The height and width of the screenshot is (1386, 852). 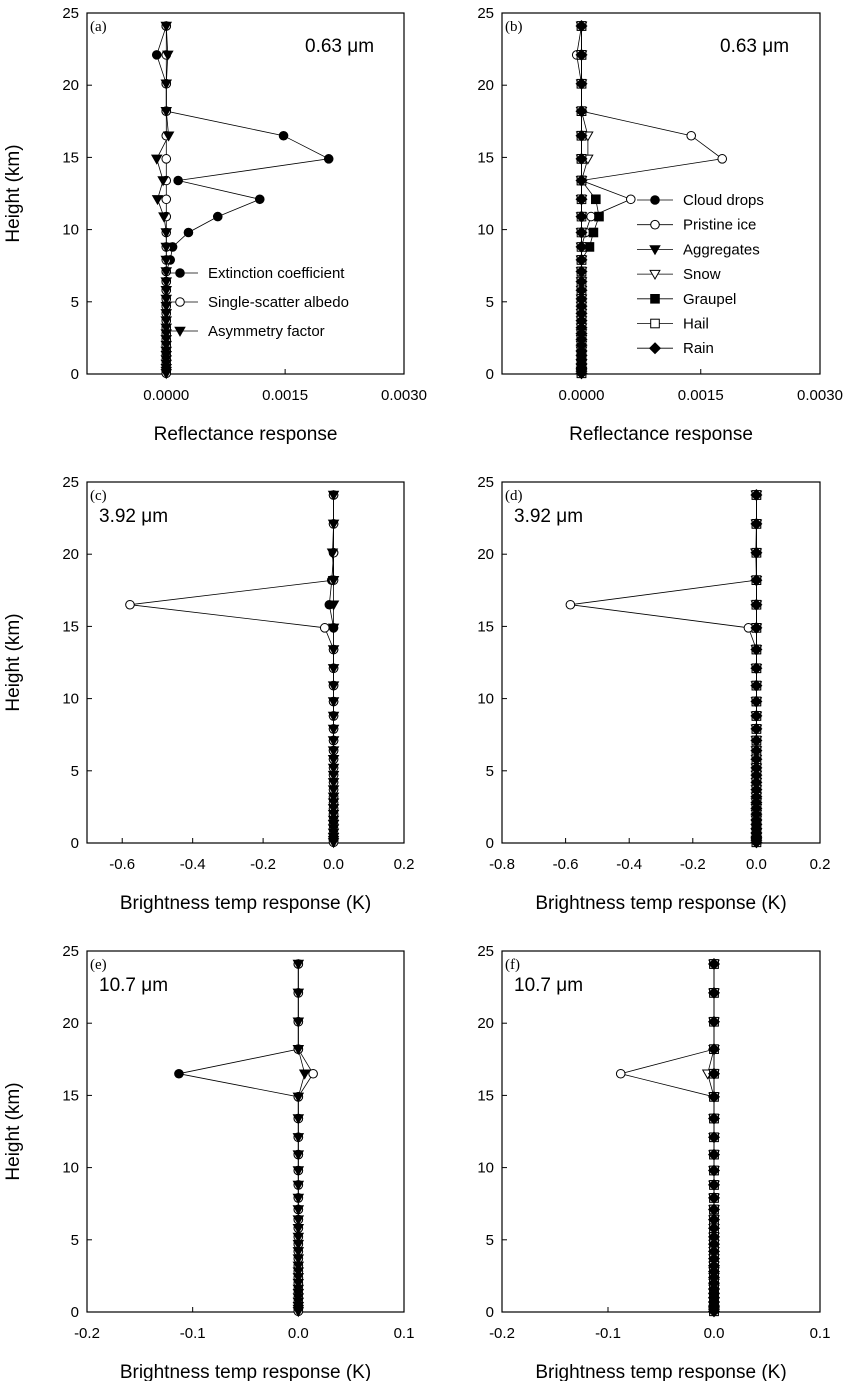 I want to click on panel-tag: (a), so click(x=98, y=27).